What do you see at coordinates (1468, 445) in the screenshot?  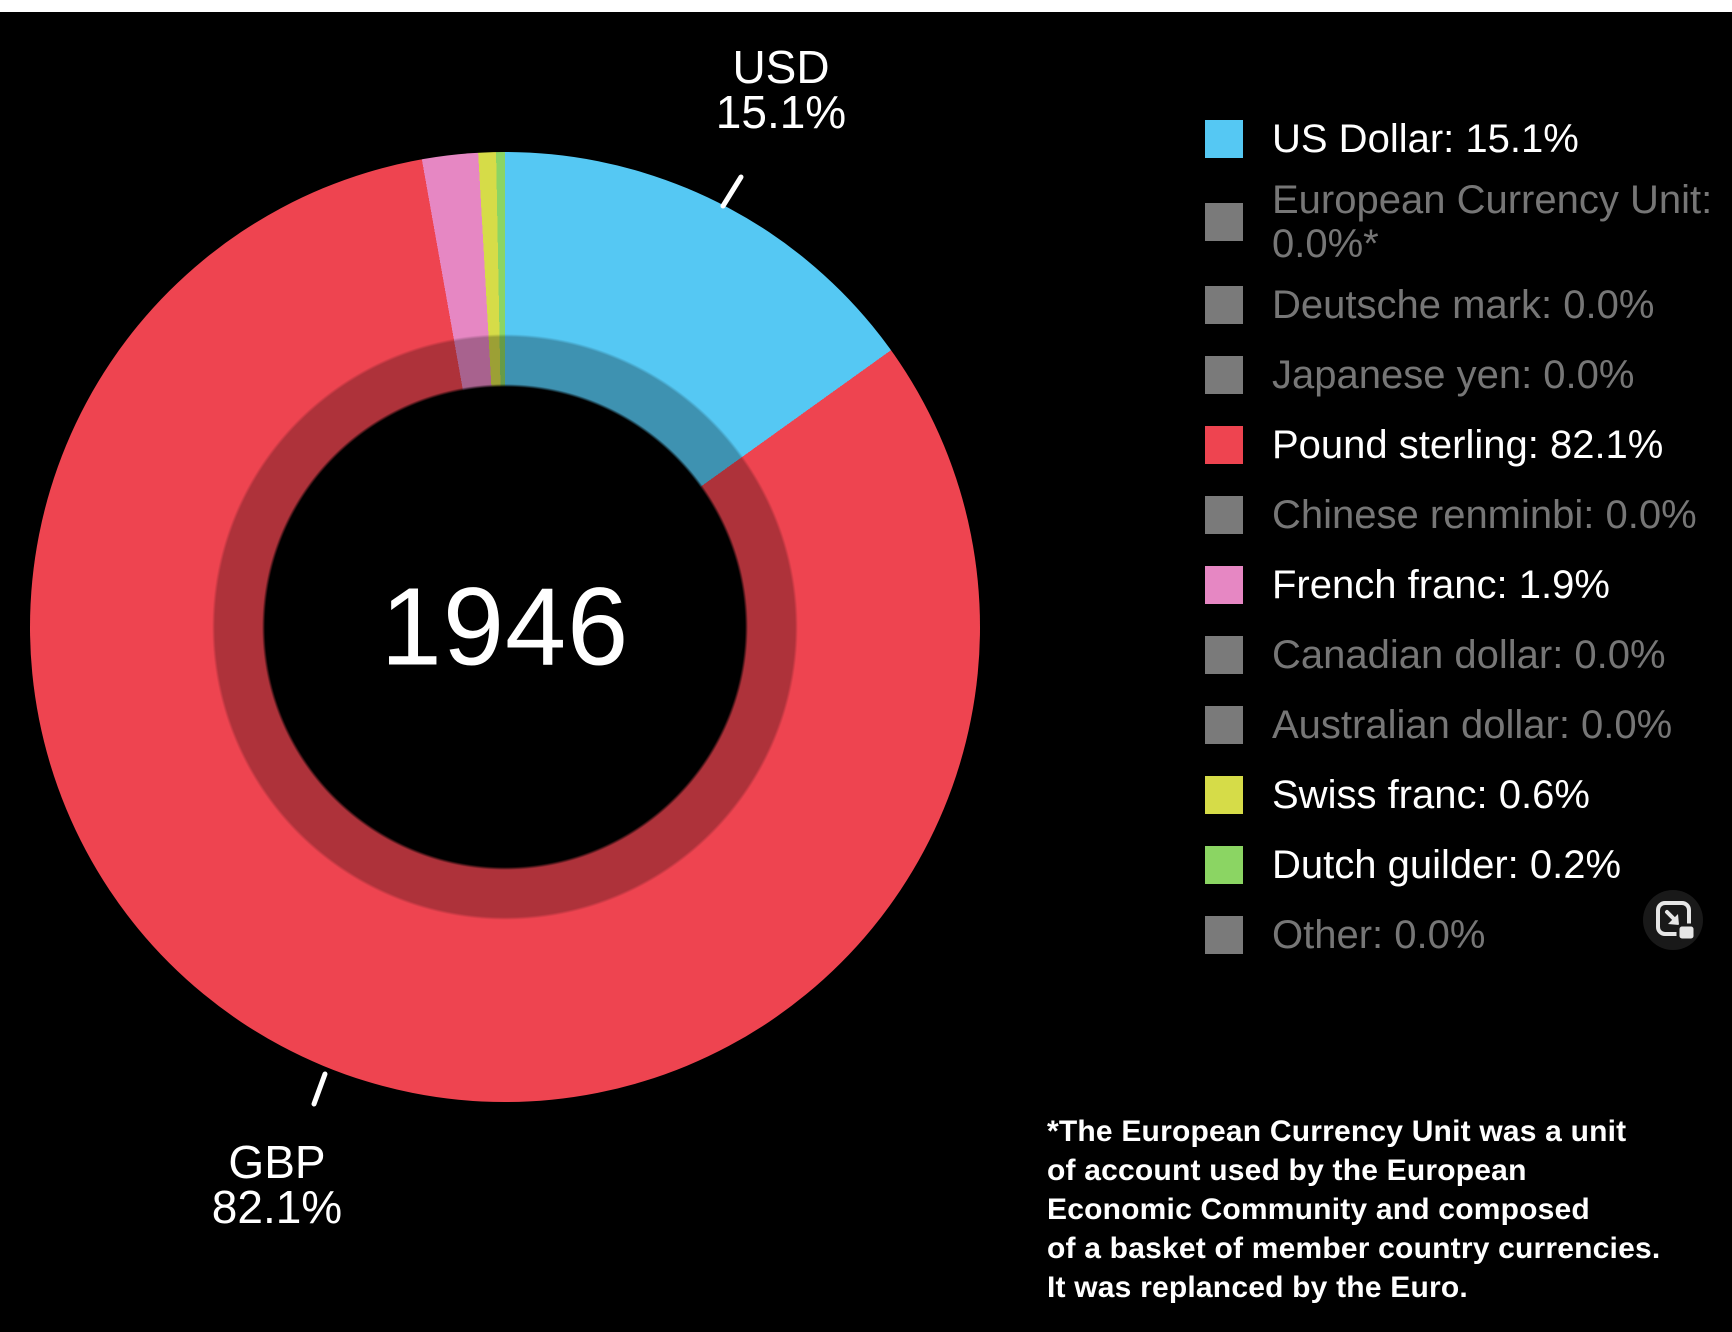 I see `legend-label: Pound sterling: 82.1%` at bounding box center [1468, 445].